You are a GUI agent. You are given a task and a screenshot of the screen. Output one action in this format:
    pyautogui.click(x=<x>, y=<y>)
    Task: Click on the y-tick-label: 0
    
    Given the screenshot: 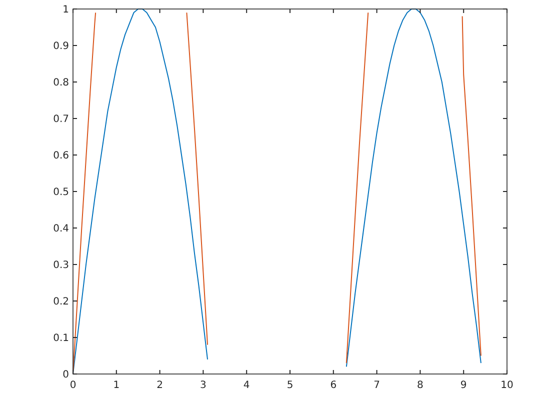 What is the action you would take?
    pyautogui.click(x=65, y=375)
    